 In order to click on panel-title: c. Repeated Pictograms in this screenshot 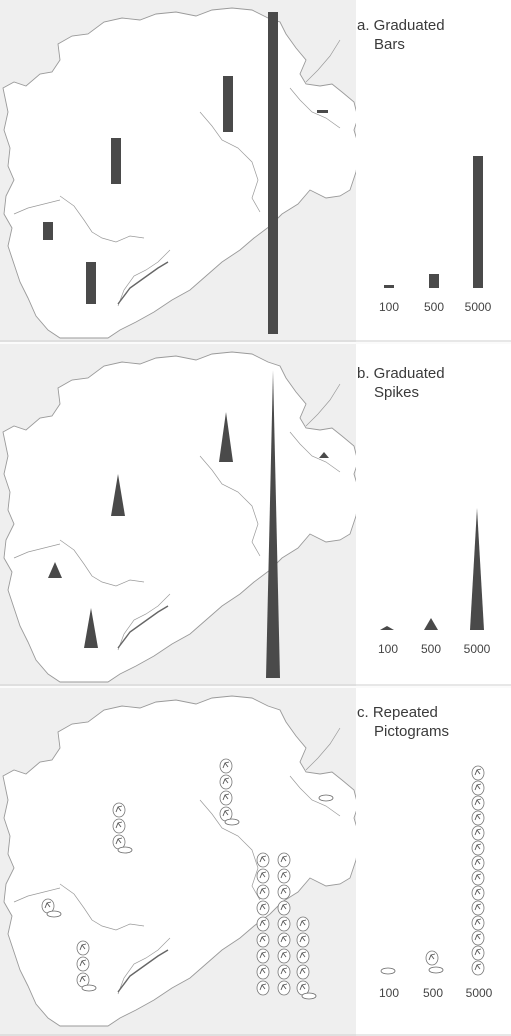, I will do `click(403, 722)`.